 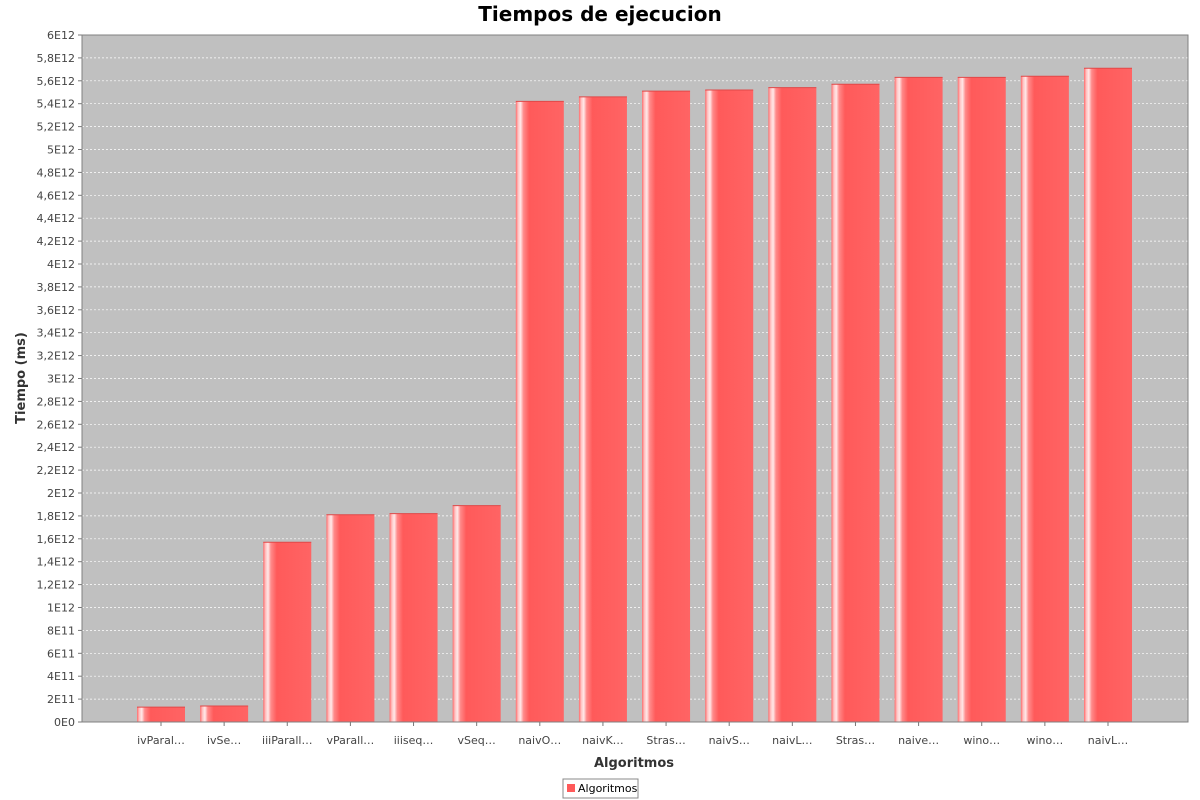 I want to click on y-axis-label: Tiempo (ms), so click(x=21, y=378).